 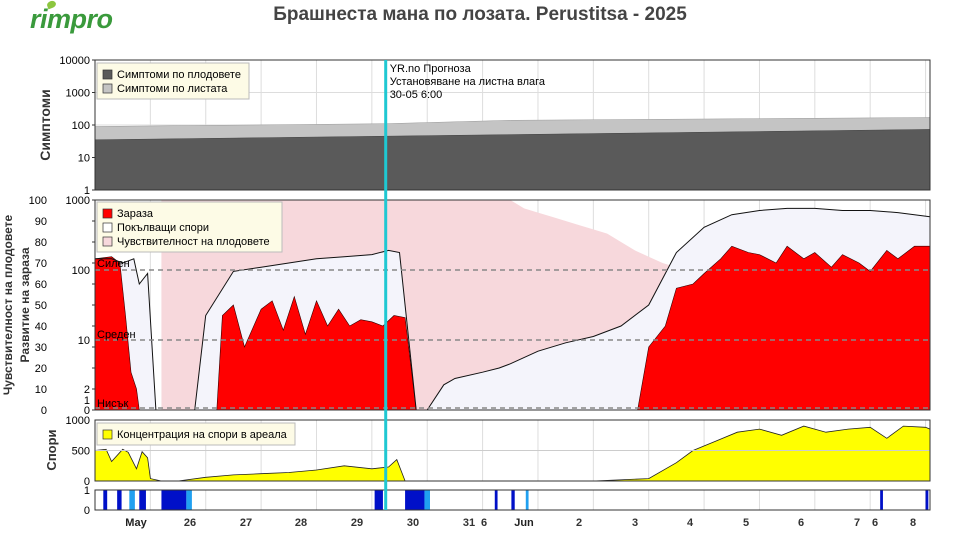 What do you see at coordinates (81, 271) in the screenshot?
I see `p2-right-tick-label: 100` at bounding box center [81, 271].